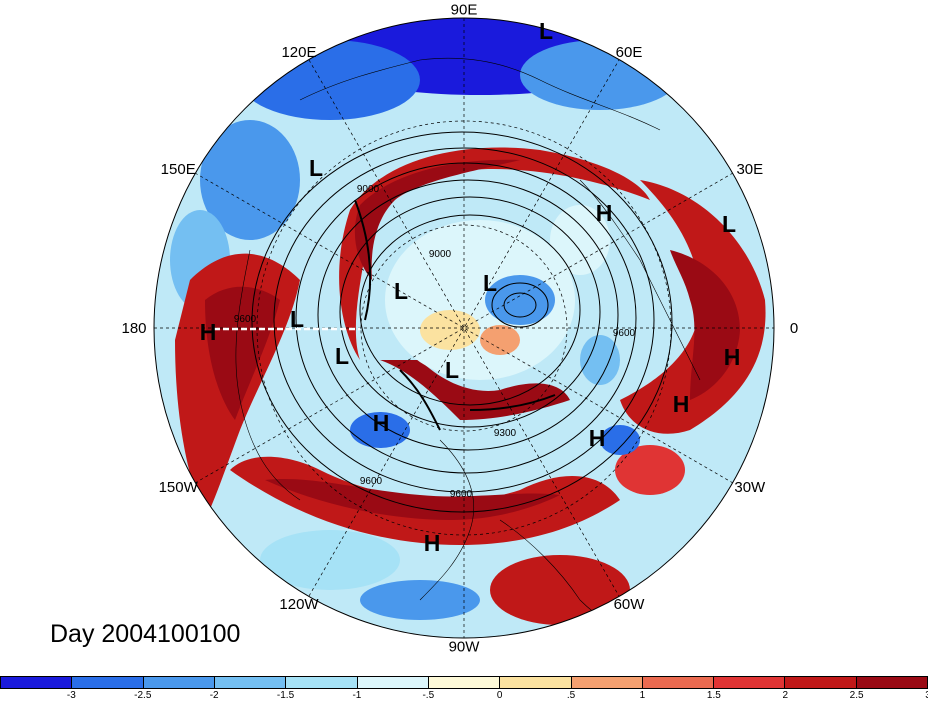  Describe the element at coordinates (464, 10) in the screenshot. I see `longitude-label: 90E` at that location.